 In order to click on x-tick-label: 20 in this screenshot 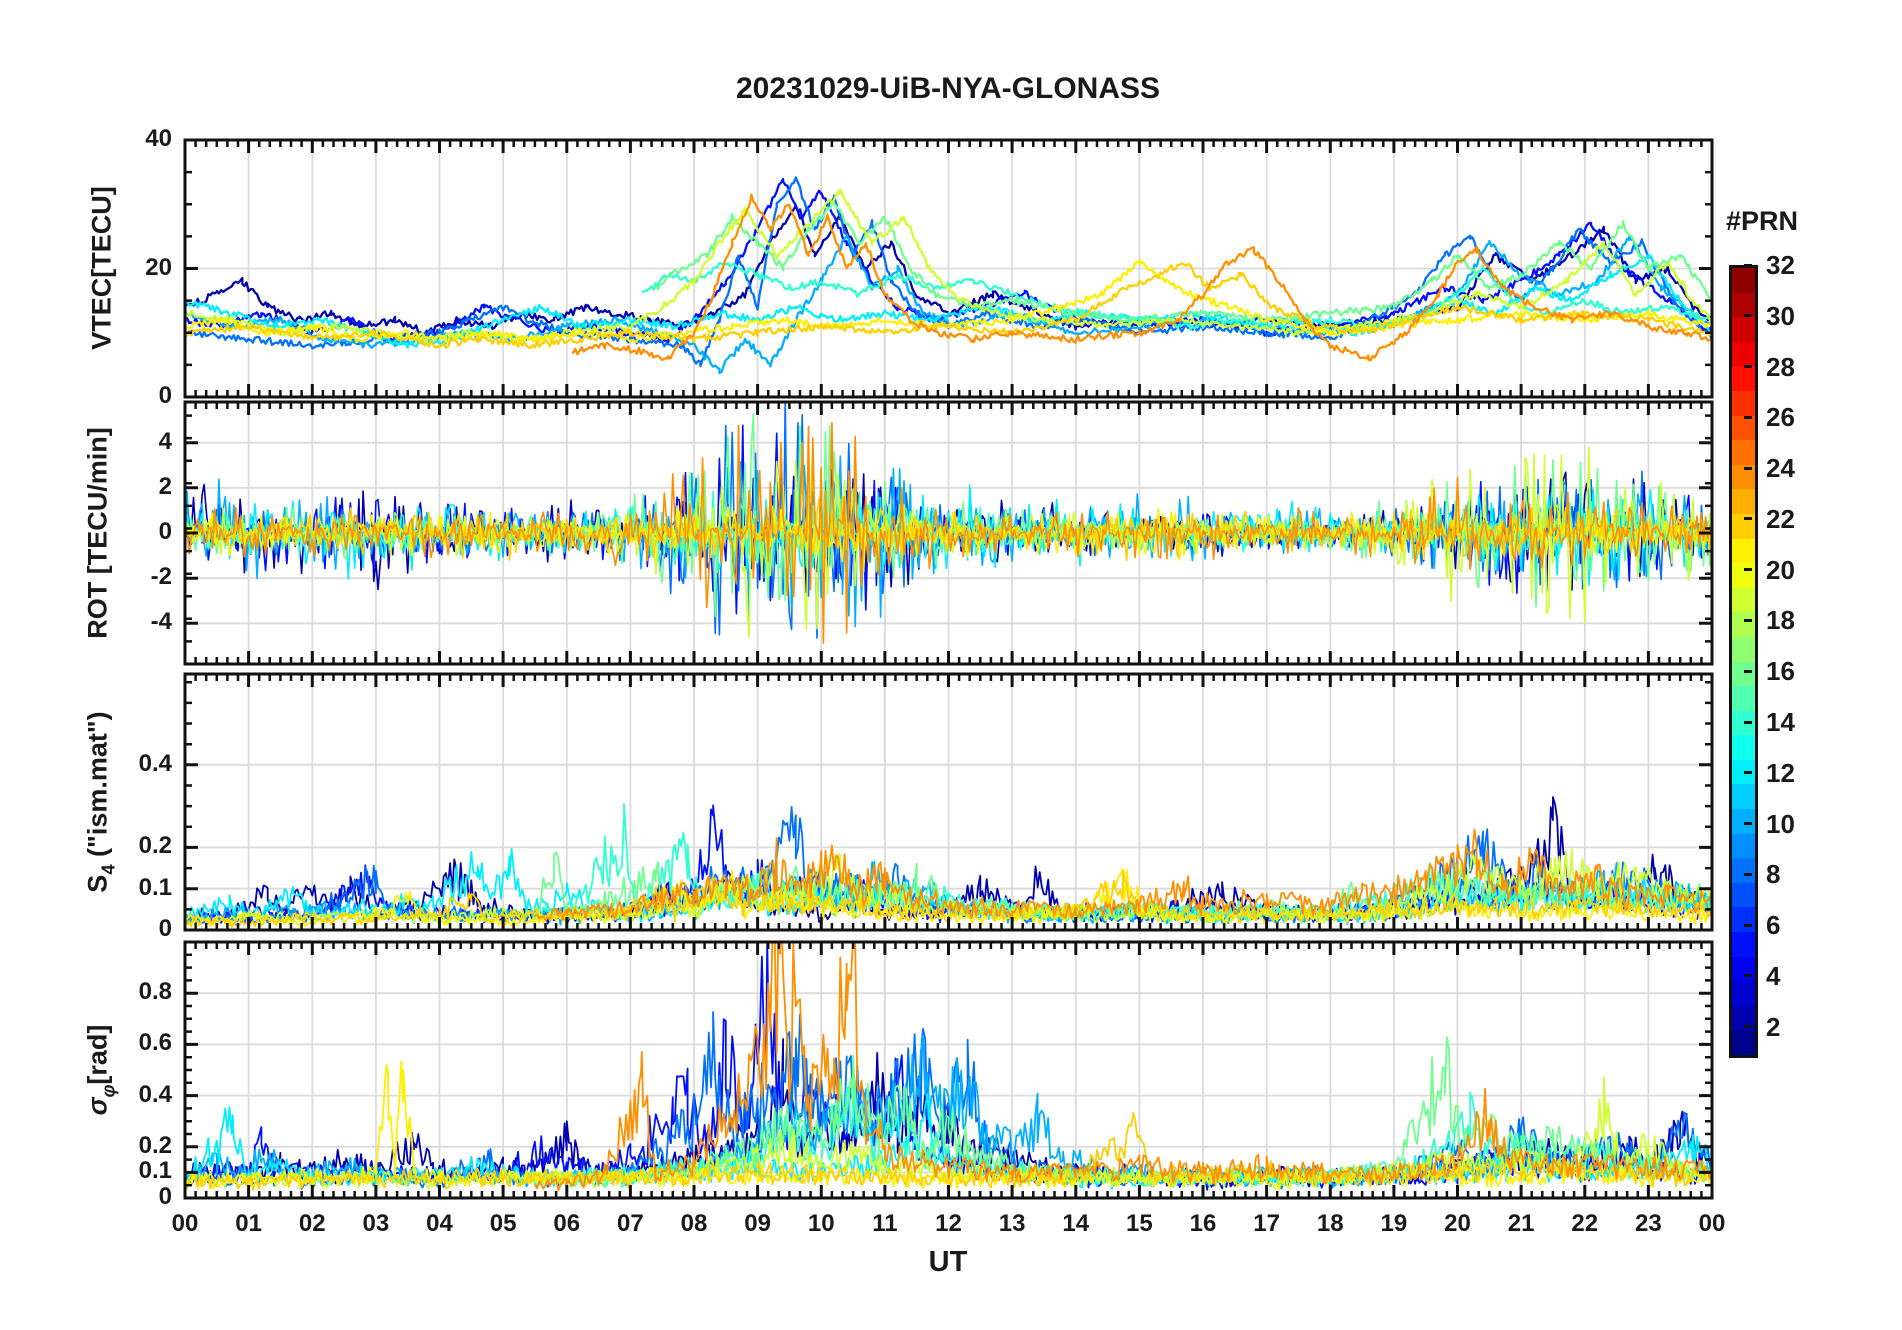, I will do `click(1457, 1223)`.